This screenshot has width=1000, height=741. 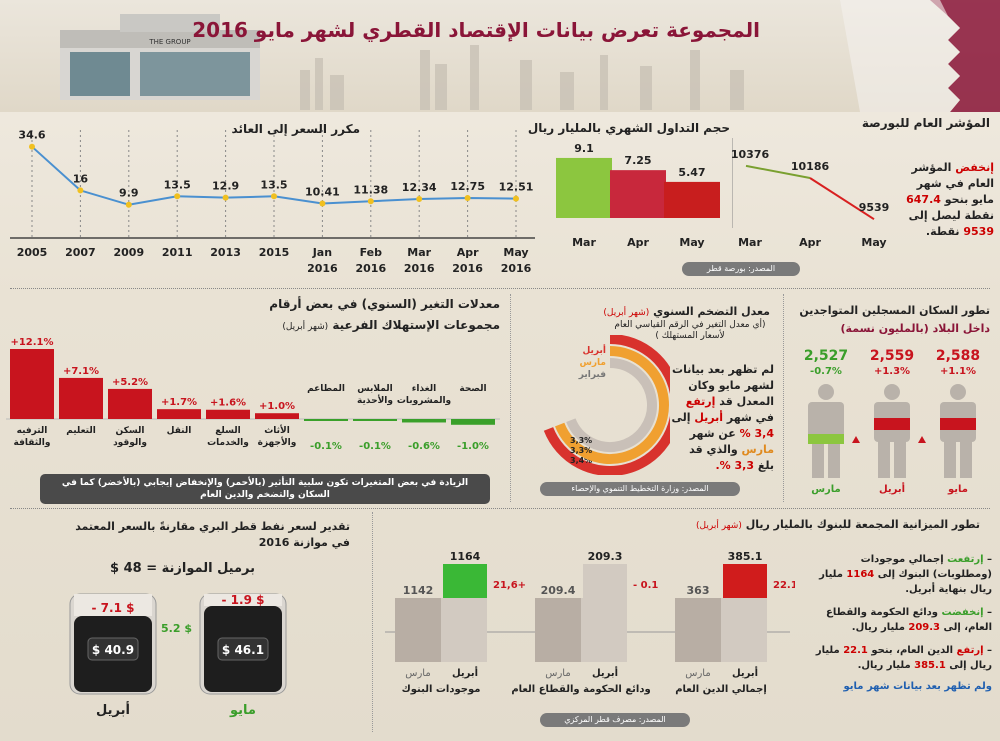 I want to click on index-value-drop: 647.4, so click(x=923, y=199).